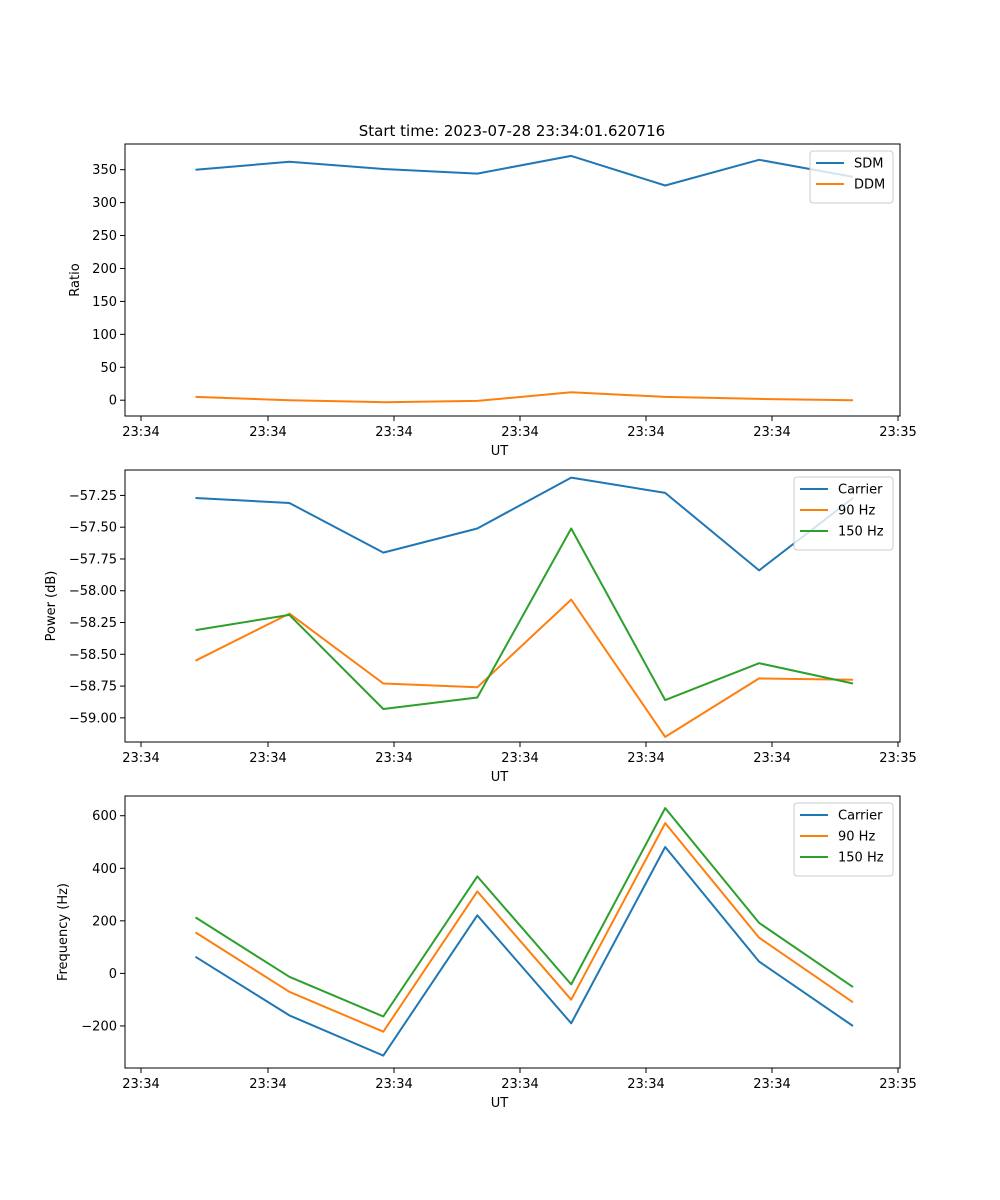 The height and width of the screenshot is (1200, 1000). I want to click on y-tick-label: −58.00, so click(93, 591).